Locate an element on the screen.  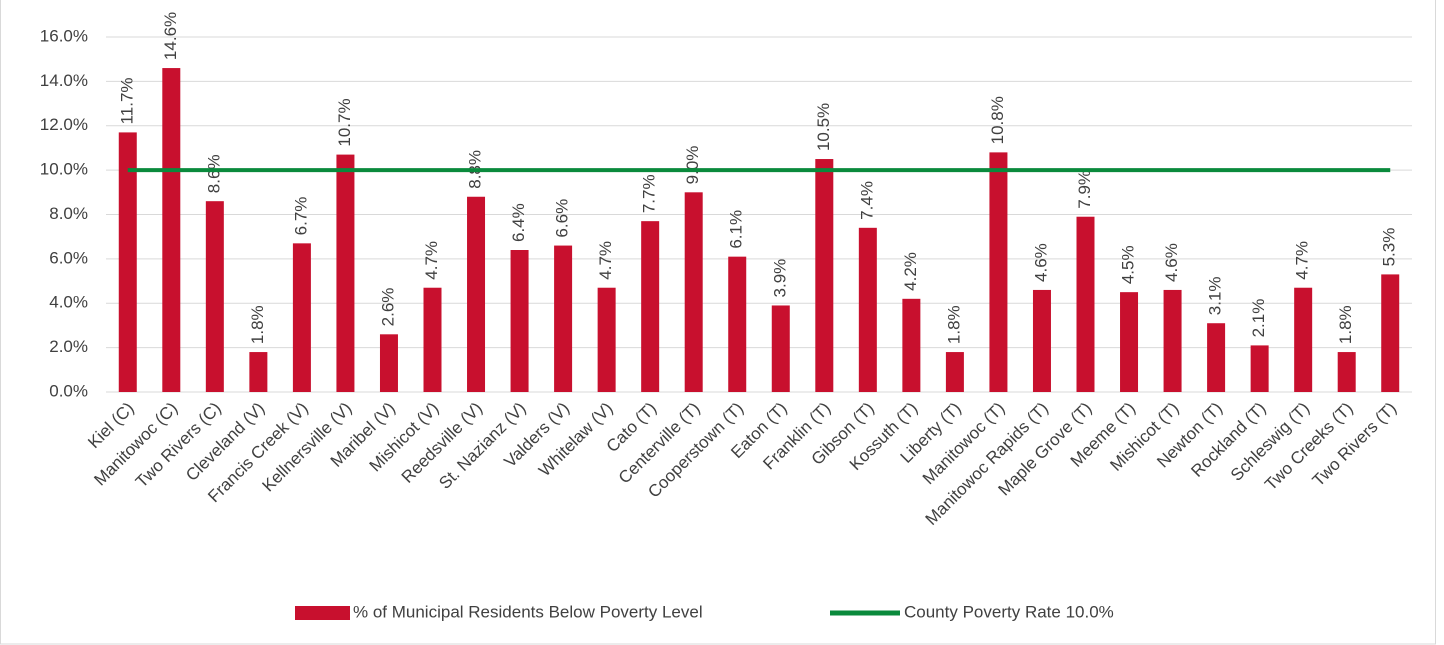
data-label: 6.4% is located at coordinates (518, 222).